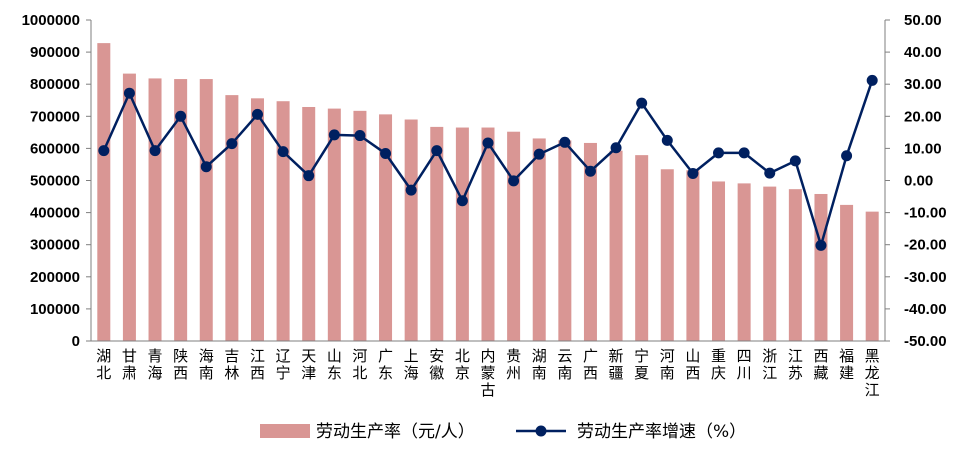 Image resolution: width=968 pixels, height=453 pixels. What do you see at coordinates (539, 364) in the screenshot?
I see `category-label: 湖南` at bounding box center [539, 364].